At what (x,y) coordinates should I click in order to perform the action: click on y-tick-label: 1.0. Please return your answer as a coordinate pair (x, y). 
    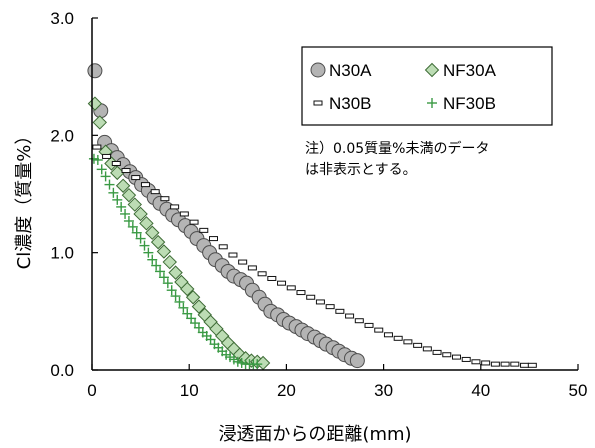
    Looking at the image, I should click on (62, 253).